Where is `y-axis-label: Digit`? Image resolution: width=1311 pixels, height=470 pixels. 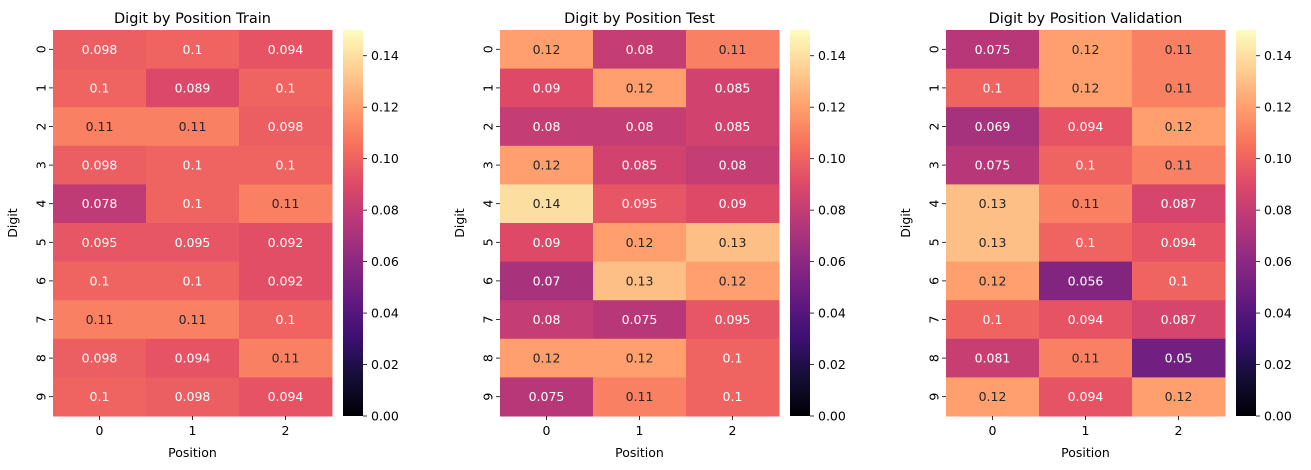 y-axis-label: Digit is located at coordinates (459, 223).